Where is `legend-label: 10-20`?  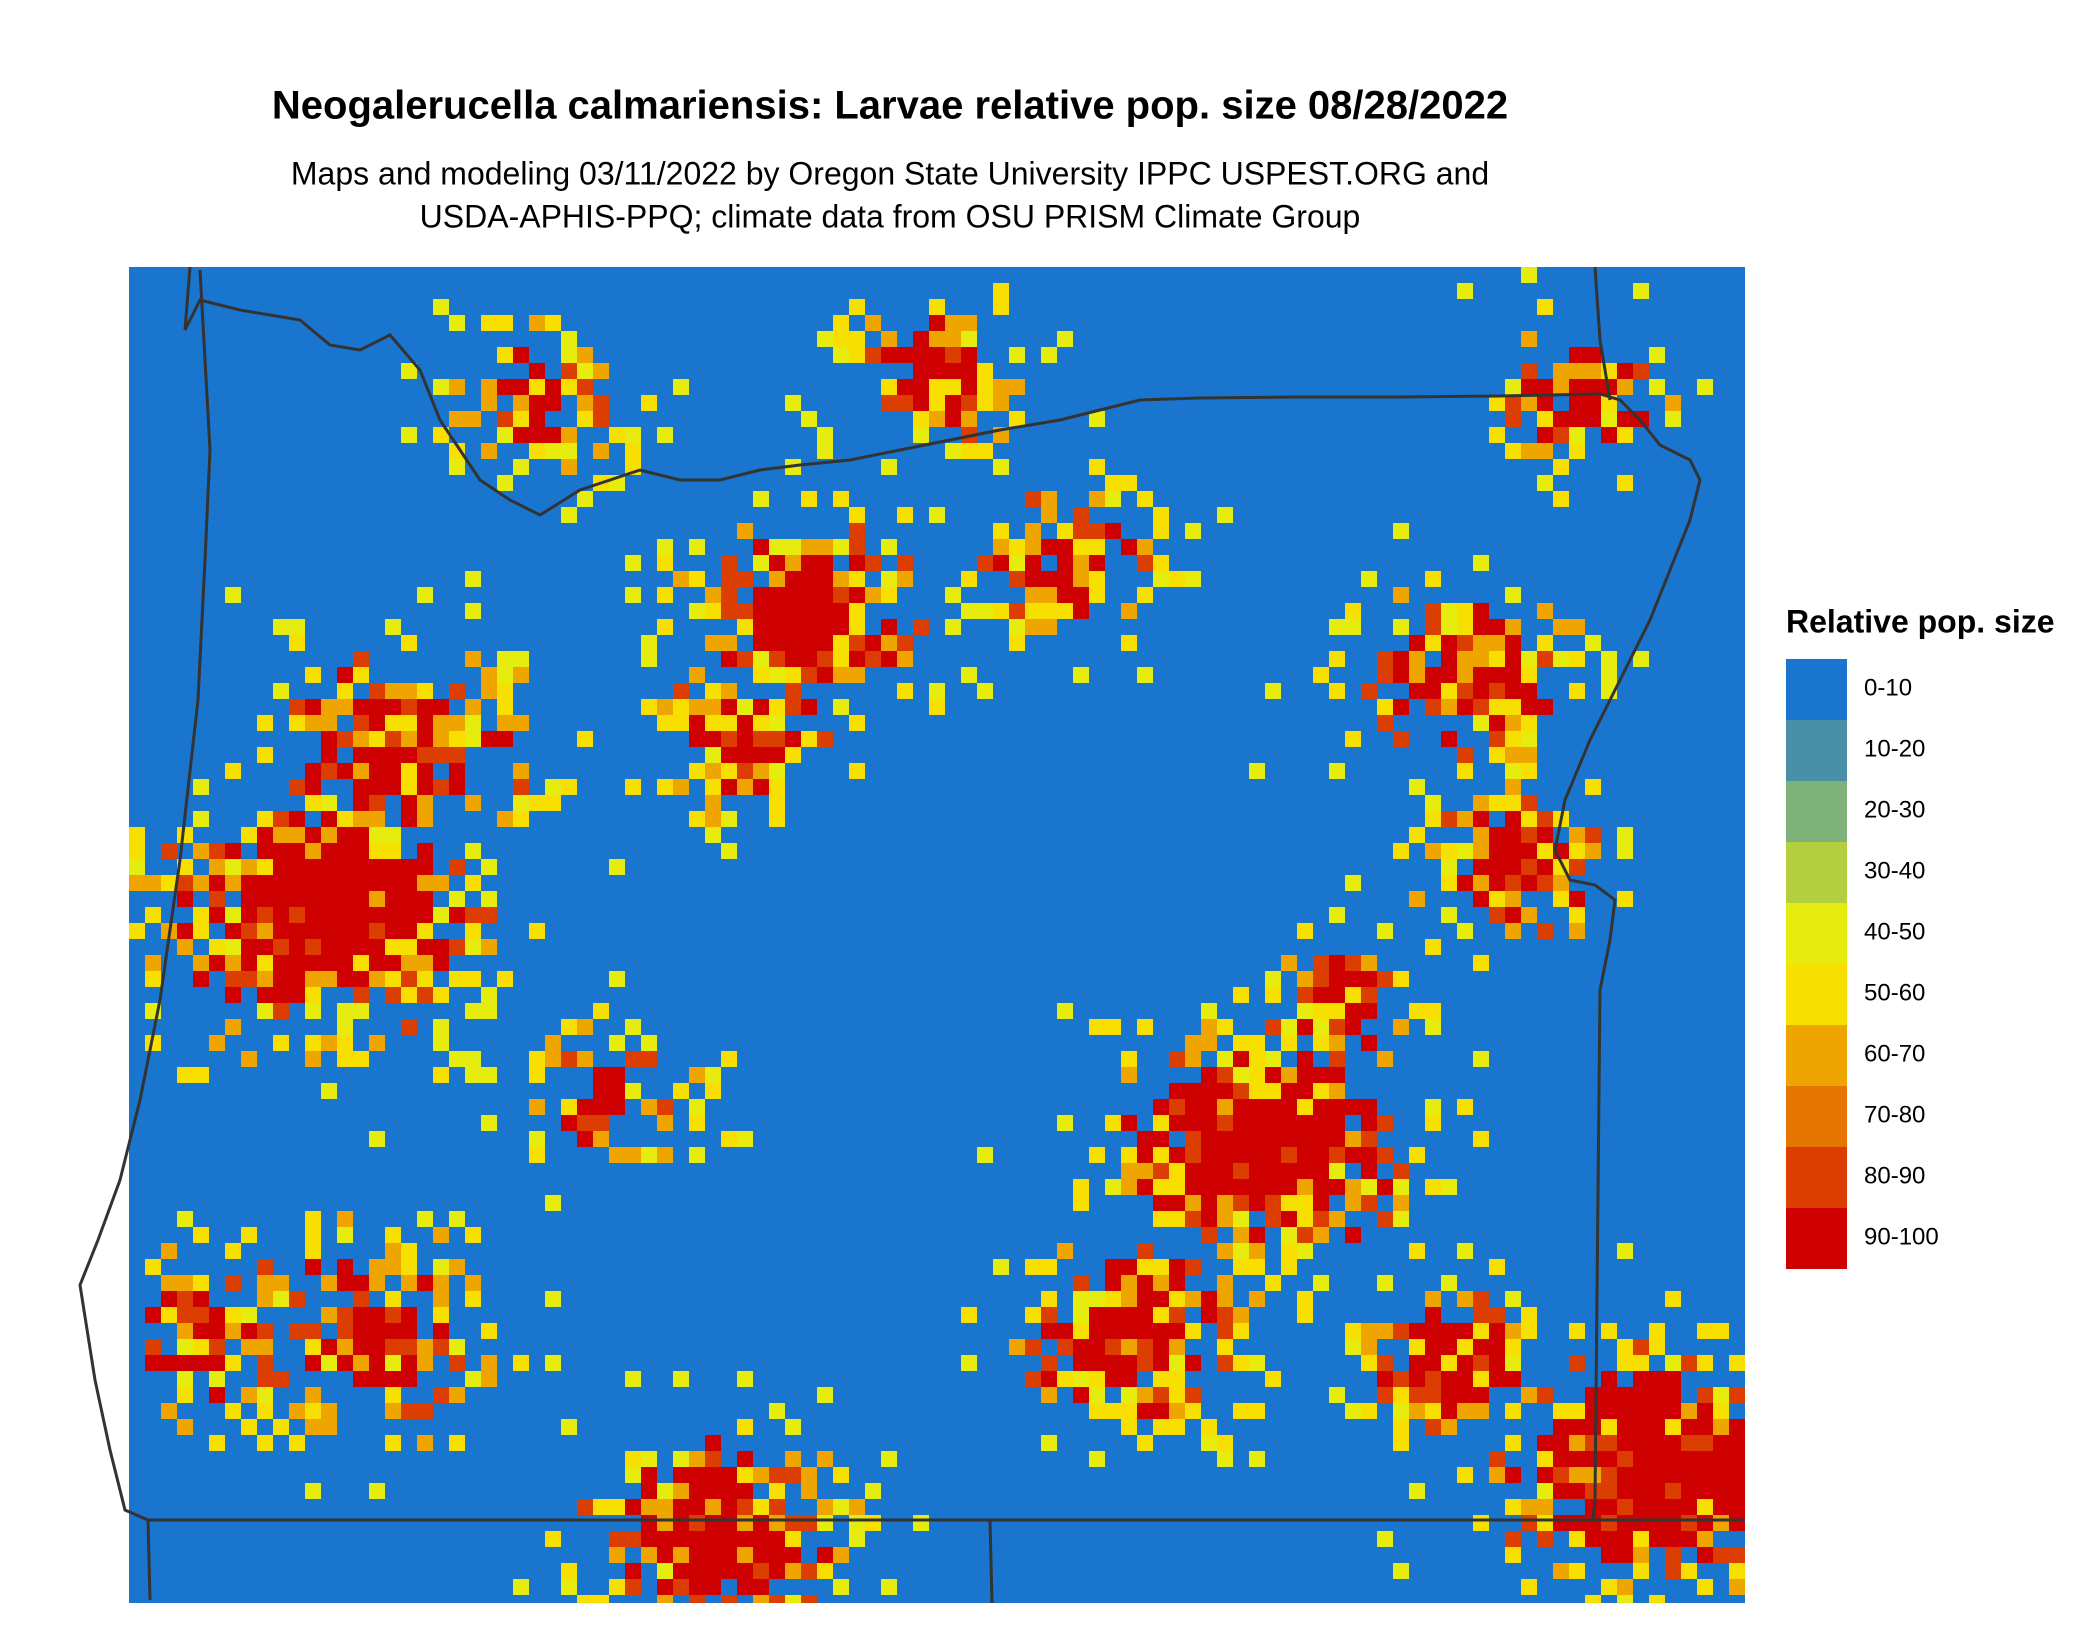
legend-label: 10-20 is located at coordinates (1894, 748).